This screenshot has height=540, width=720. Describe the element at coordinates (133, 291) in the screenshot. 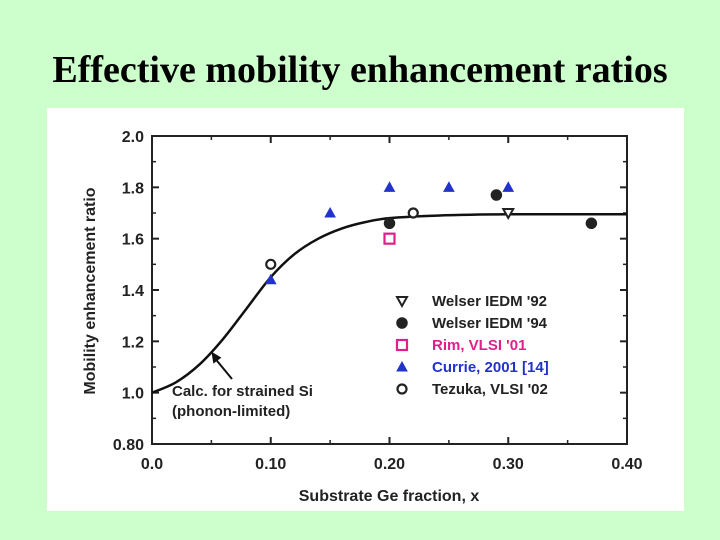

I see `y-tick-label: 1.4` at that location.